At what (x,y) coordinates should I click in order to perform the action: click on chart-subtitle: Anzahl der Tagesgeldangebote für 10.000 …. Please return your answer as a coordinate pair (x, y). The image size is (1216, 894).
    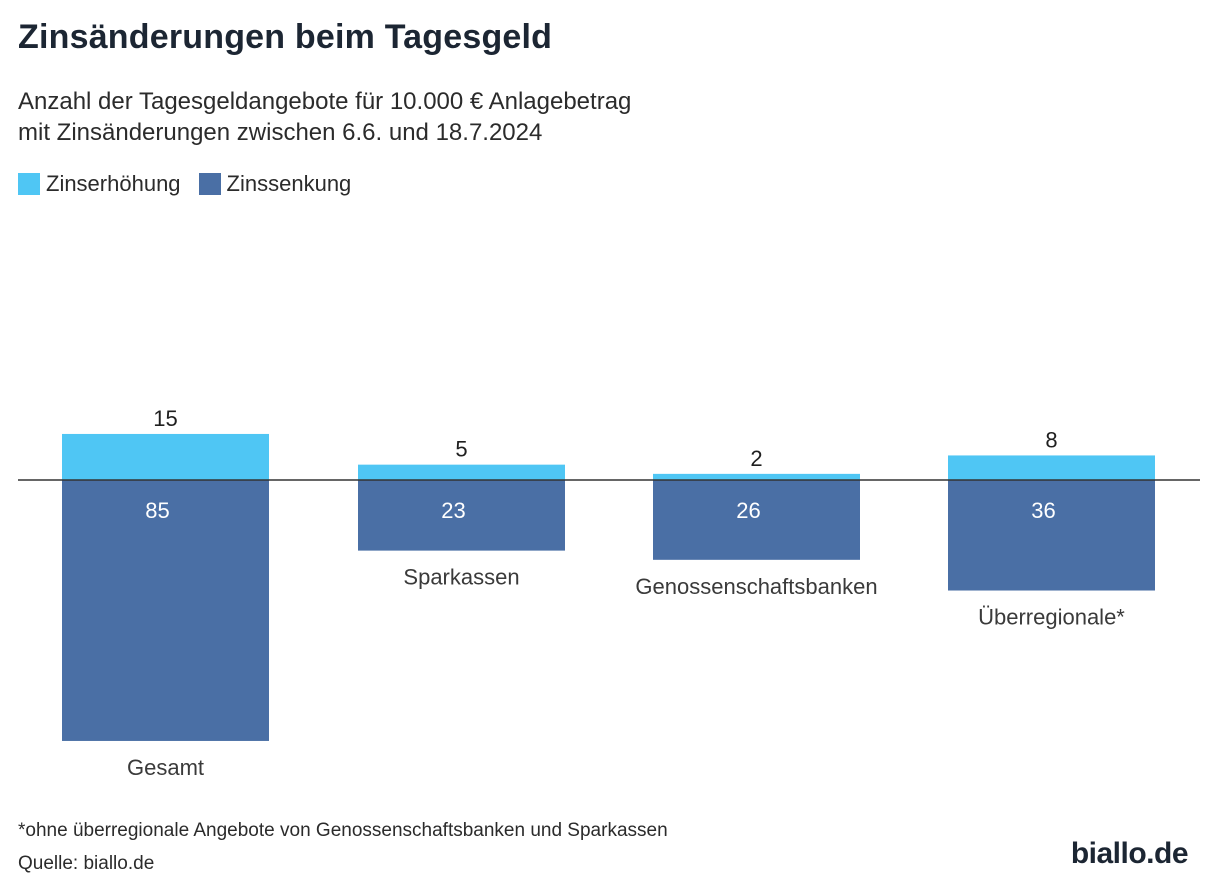
    Looking at the image, I should click on (324, 117).